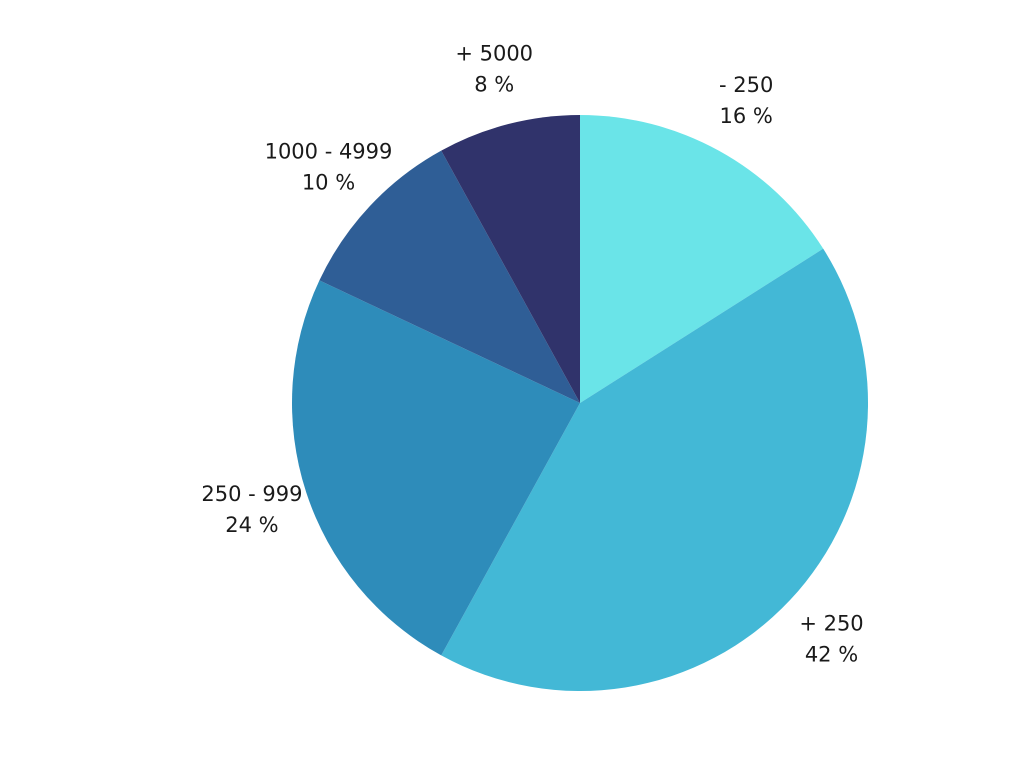 The height and width of the screenshot is (773, 1024). Describe the element at coordinates (251, 525) in the screenshot. I see `slice-percent-label-2: 24 %` at that location.